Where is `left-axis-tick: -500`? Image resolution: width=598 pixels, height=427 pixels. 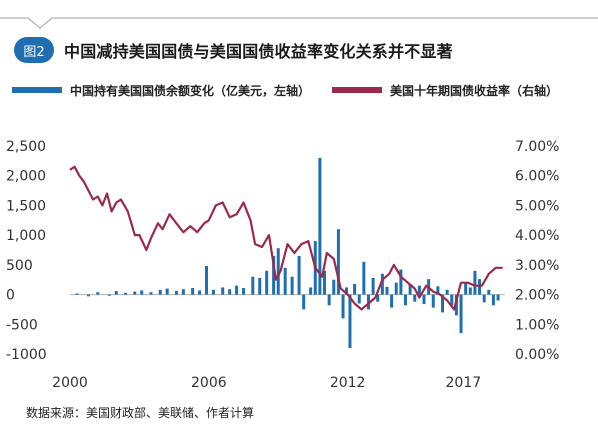 left-axis-tick: -500 is located at coordinates (22, 325).